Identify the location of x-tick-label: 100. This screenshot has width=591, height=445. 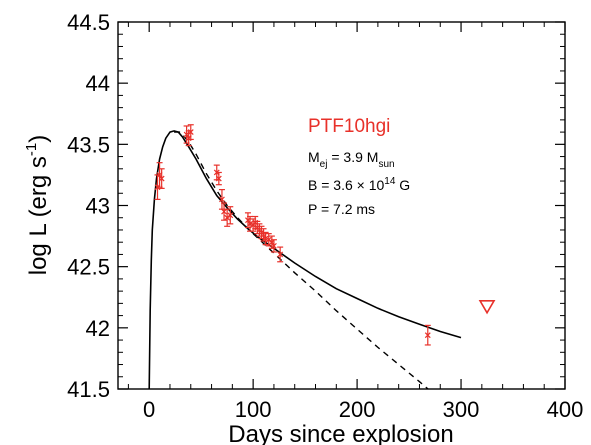
(253, 409).